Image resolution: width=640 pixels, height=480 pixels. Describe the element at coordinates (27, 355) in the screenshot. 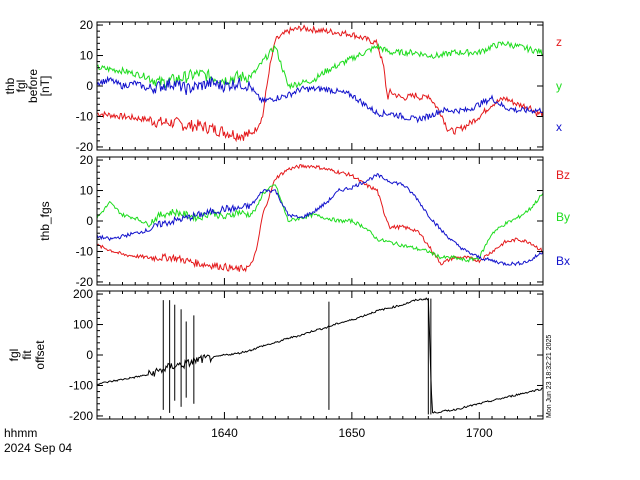

I see `panel-3-ylabel-2: fit` at that location.